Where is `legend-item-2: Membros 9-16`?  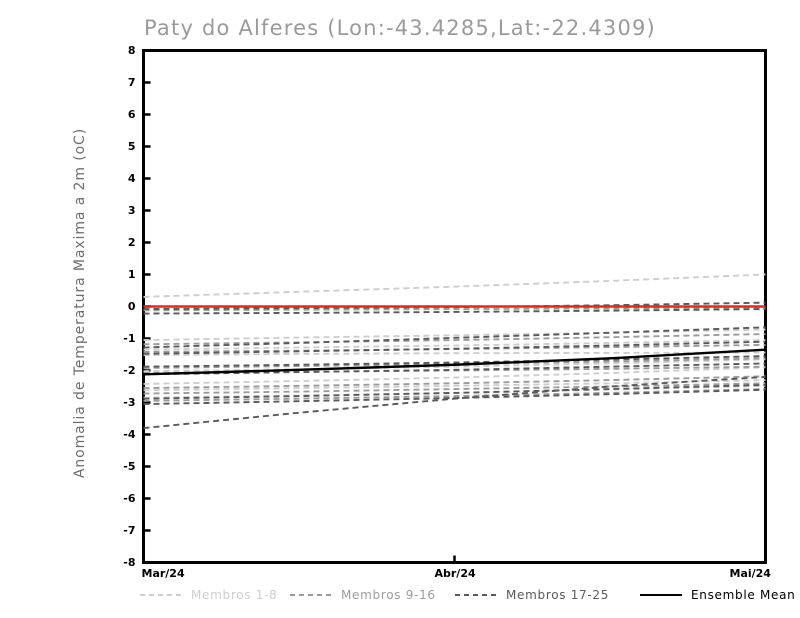
legend-item-2: Membros 9-16 is located at coordinates (363, 595).